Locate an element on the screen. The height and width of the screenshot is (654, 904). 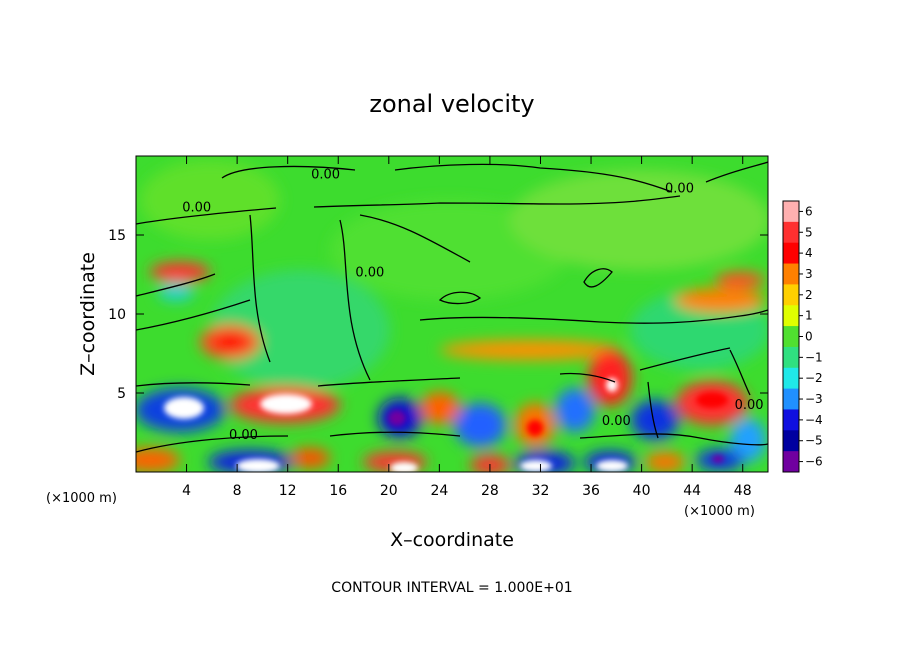
x-tick-label: 20 is located at coordinates (389, 491).